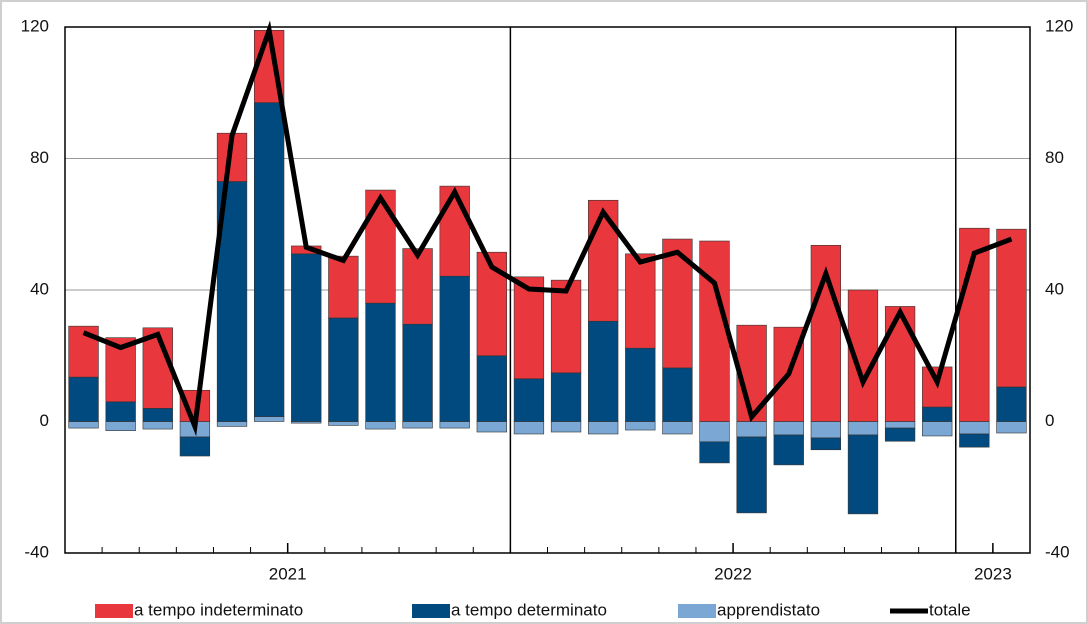 This screenshot has height=624, width=1088. Describe the element at coordinates (1054, 157) in the screenshot. I see `y2-tick-label: 80` at that location.